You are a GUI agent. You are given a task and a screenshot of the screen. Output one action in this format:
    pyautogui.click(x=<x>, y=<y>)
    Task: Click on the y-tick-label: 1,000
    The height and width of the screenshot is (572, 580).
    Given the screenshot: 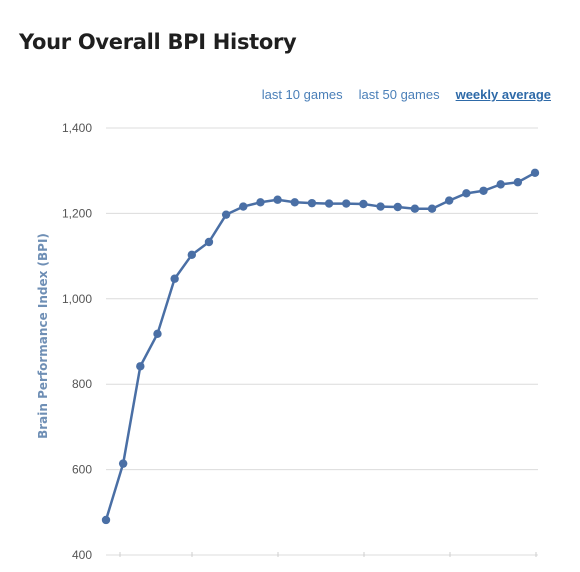 What is the action you would take?
    pyautogui.click(x=77, y=299)
    